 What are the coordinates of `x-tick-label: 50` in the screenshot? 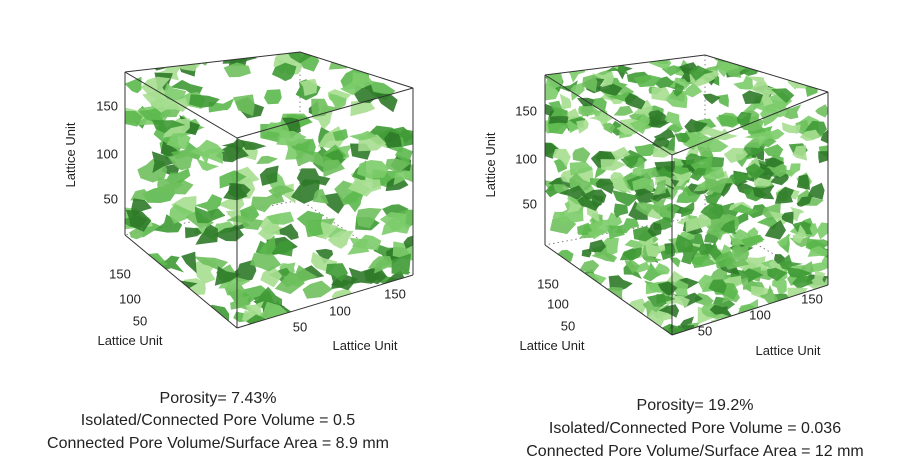 It's located at (140, 320).